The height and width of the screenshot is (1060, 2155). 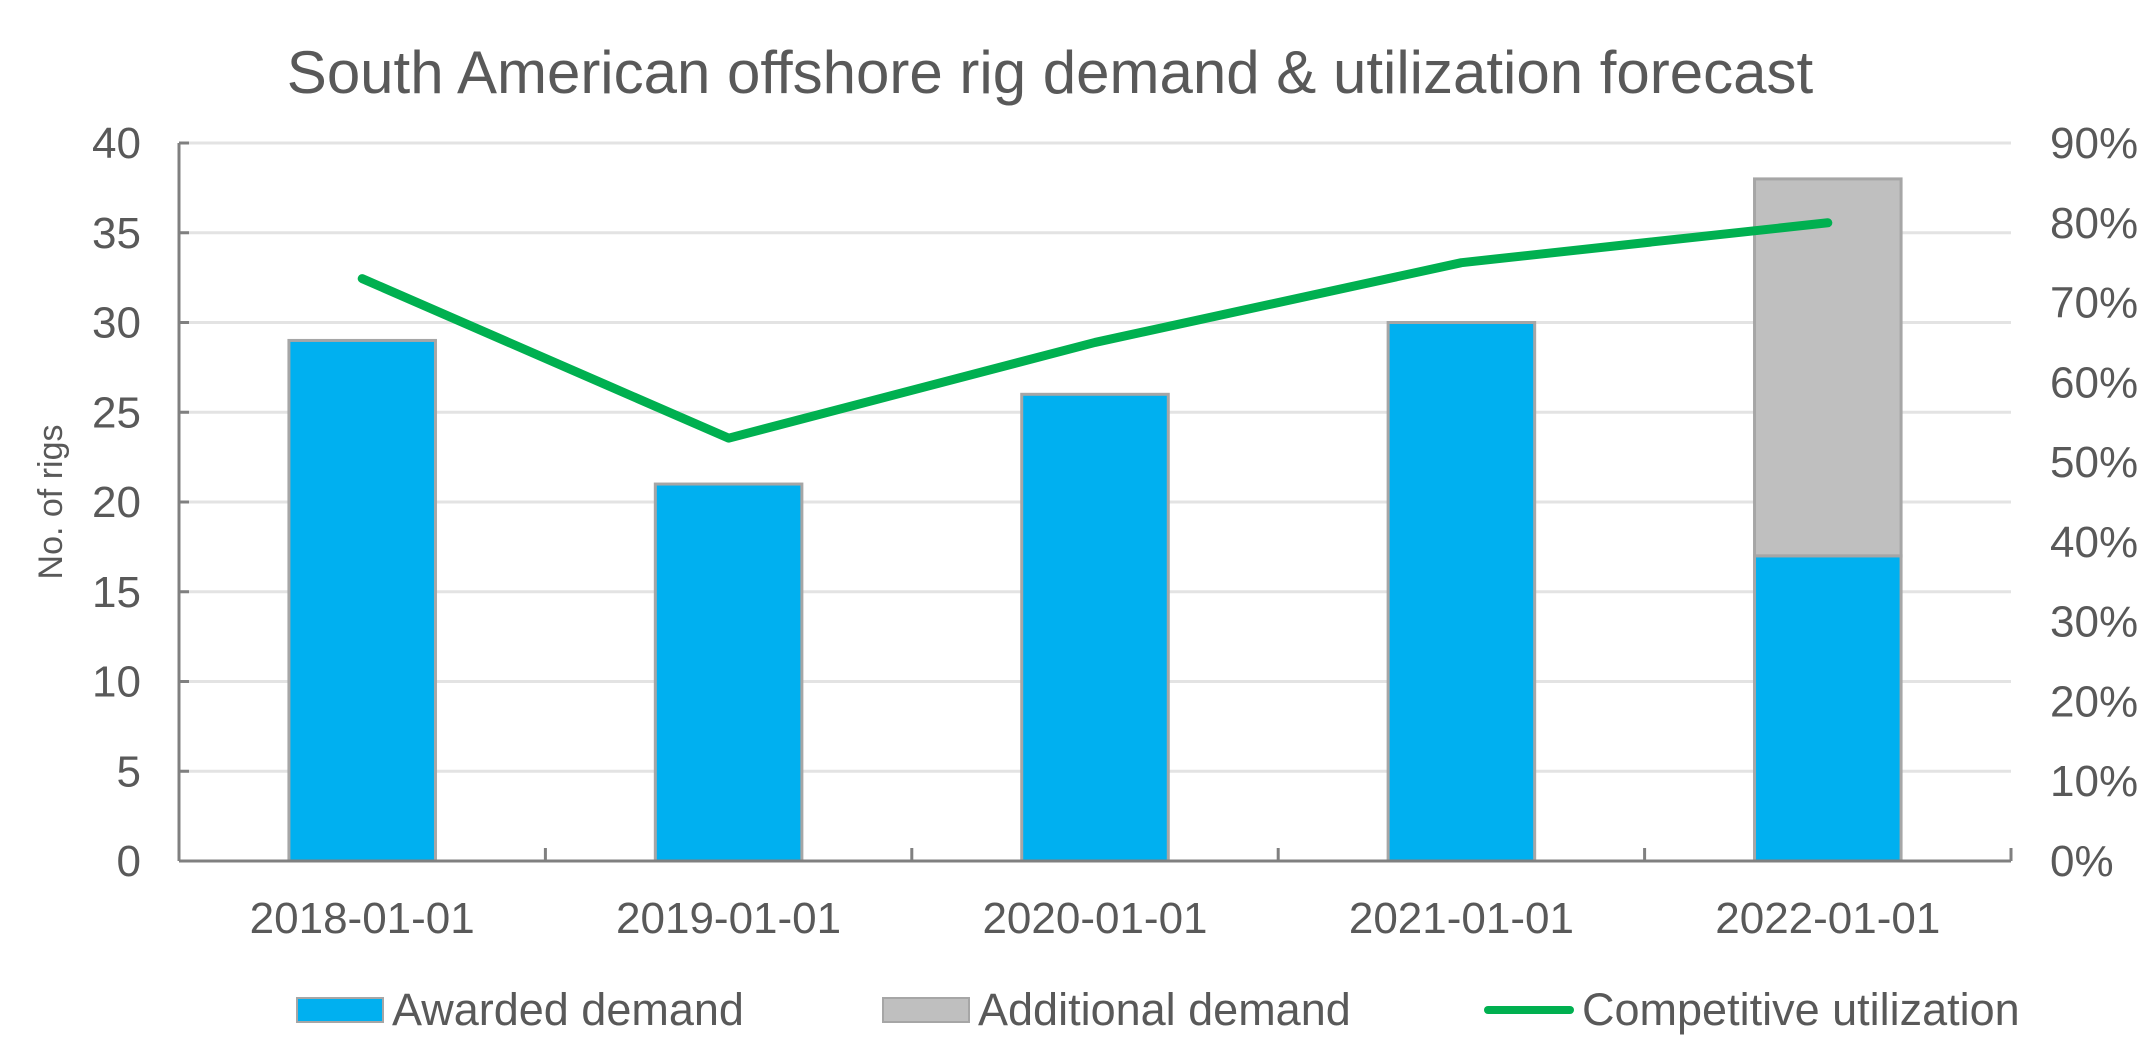 I want to click on bar-additional-demand, so click(x=1828, y=367).